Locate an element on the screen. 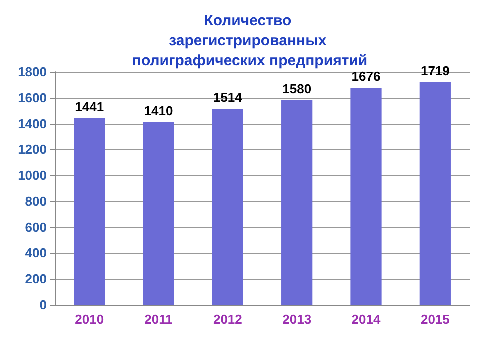 This screenshot has height=343, width=500. y-tick-label: 0 is located at coordinates (43, 305).